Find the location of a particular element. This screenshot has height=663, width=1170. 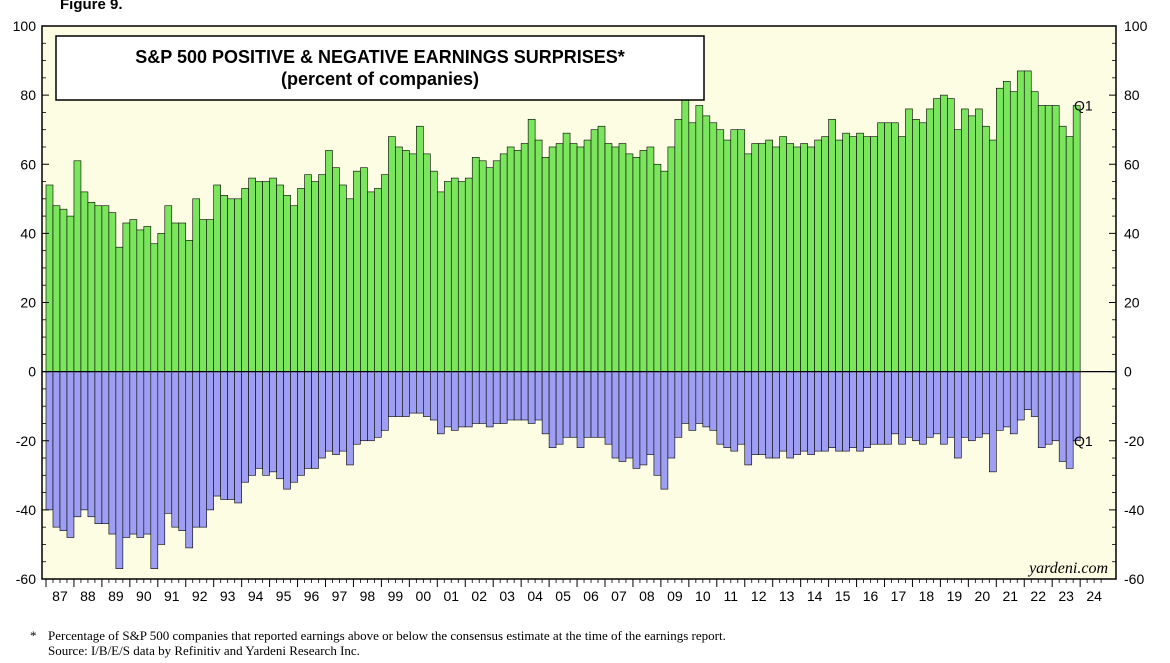

x-tick-label: 88 is located at coordinates (88, 596).